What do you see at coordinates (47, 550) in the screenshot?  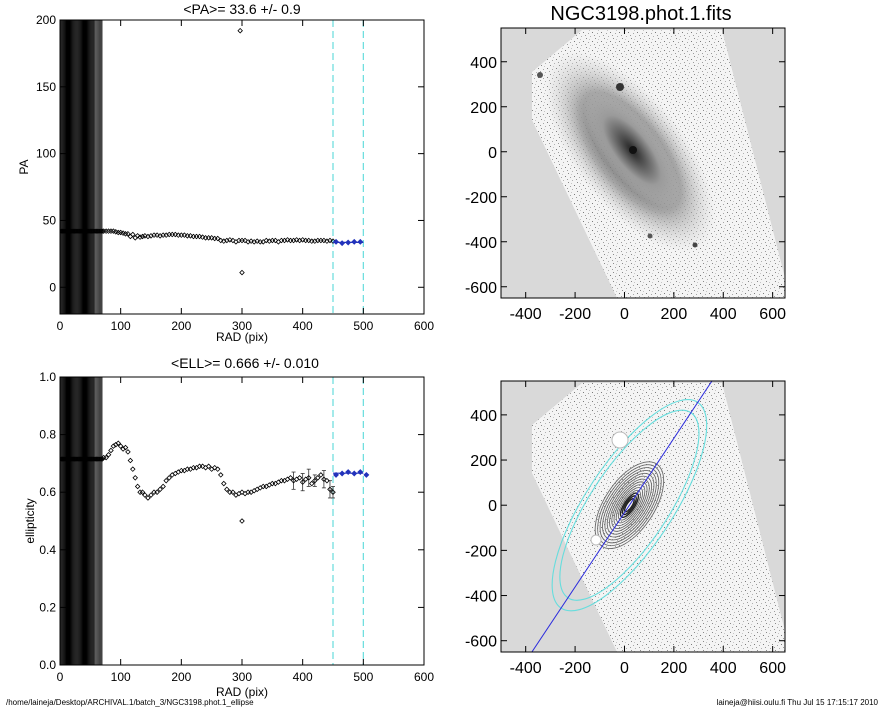 I see `ellipticity-y-tick-label: 0.4` at bounding box center [47, 550].